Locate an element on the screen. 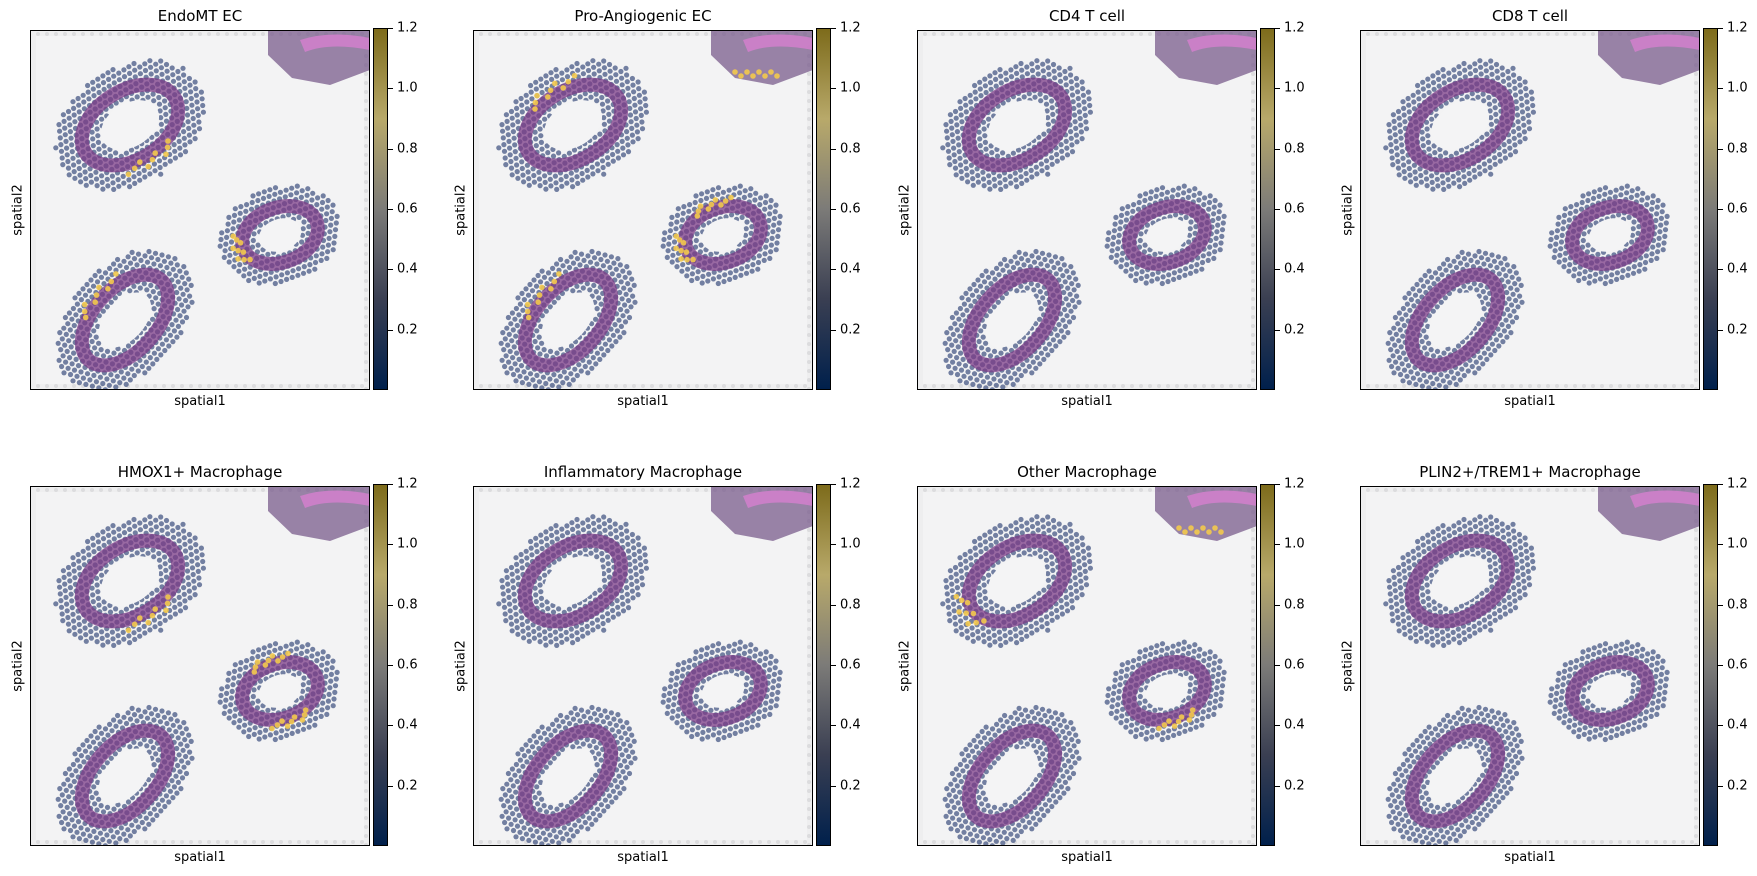  panel-title: HMOX1+ Macrophage is located at coordinates (200, 472).